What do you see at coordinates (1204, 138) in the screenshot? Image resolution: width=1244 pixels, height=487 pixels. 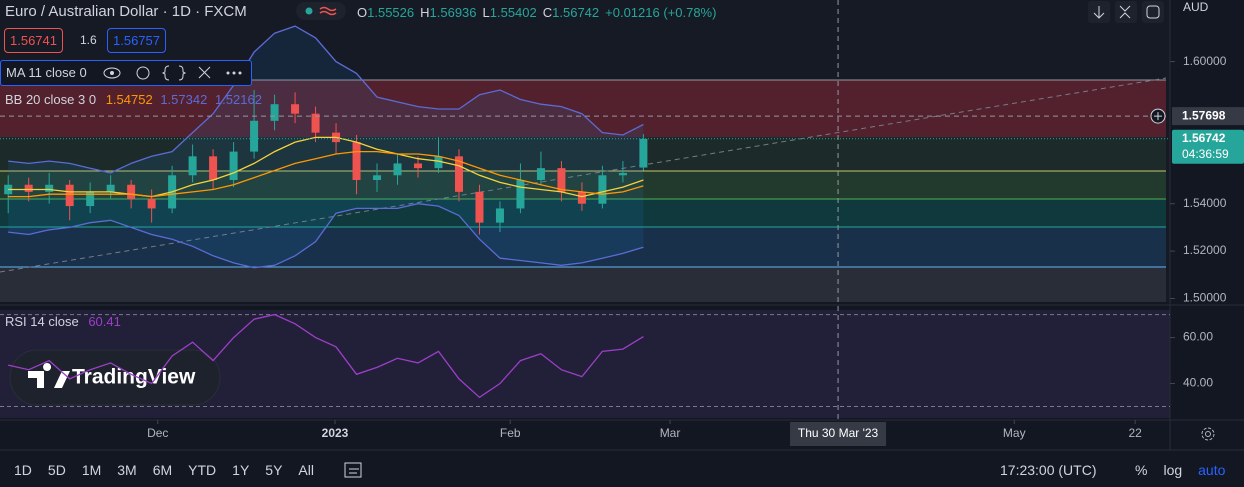 I see `last-price-label: 1.56742` at bounding box center [1204, 138].